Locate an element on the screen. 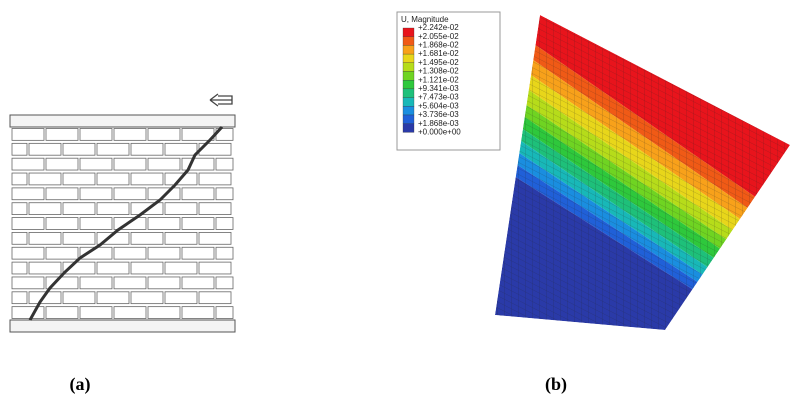 The image size is (800, 407). caption: (b) is located at coordinates (556, 384).